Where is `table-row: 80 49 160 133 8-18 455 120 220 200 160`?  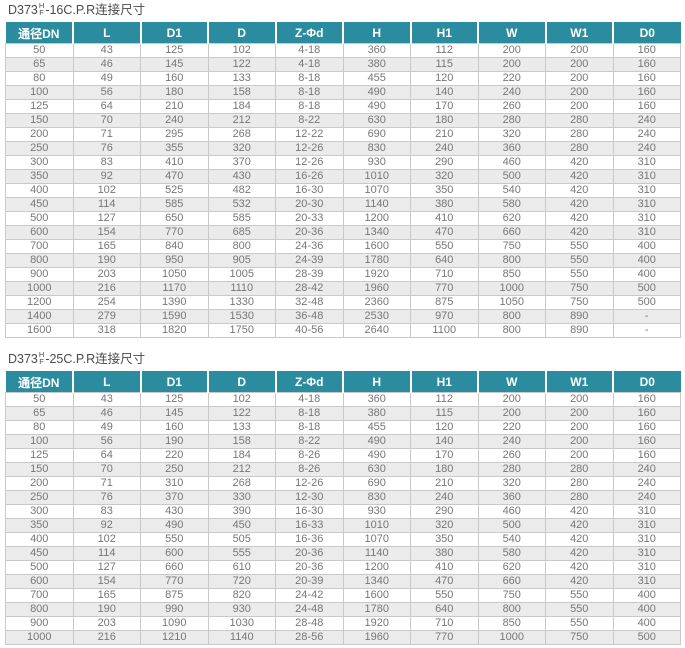 table-row: 80 49 160 133 8-18 455 120 220 200 160 is located at coordinates (343, 78).